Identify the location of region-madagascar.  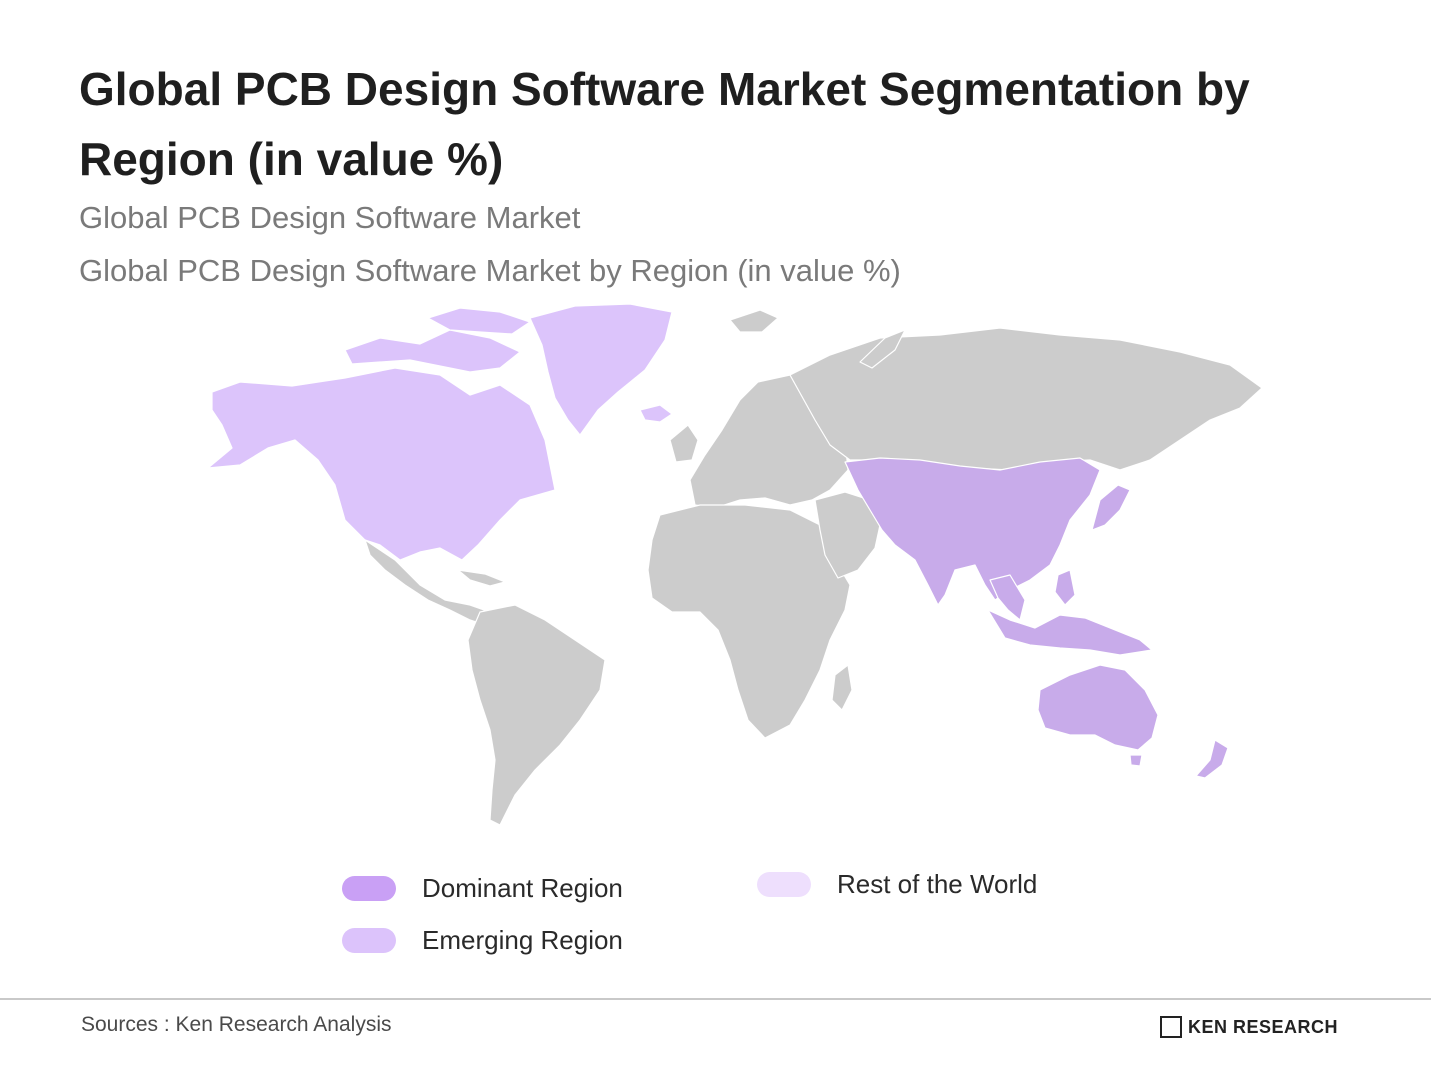
(842, 687).